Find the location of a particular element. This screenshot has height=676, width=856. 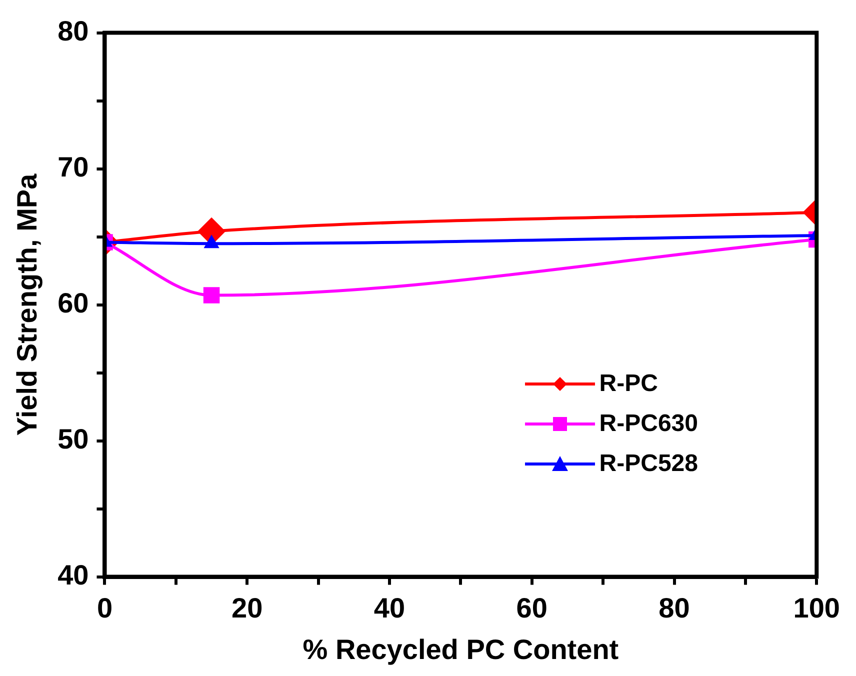

legend-label: R-PC528 is located at coordinates (648, 464).